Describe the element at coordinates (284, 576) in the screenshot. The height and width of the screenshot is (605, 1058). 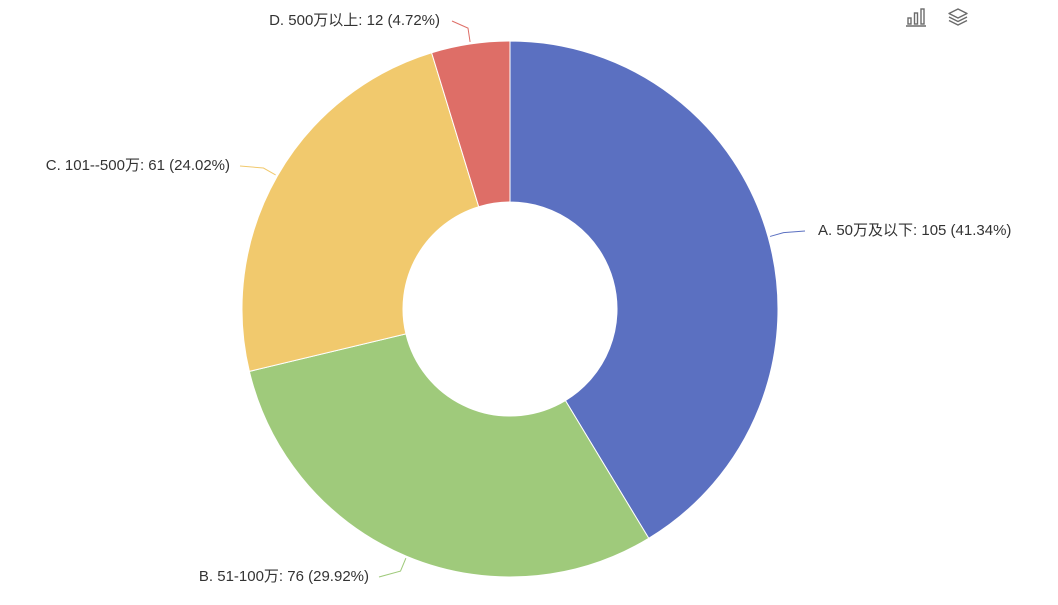
I see `slice-label-b: B. 51-100万: 76 (29.92%)` at that location.